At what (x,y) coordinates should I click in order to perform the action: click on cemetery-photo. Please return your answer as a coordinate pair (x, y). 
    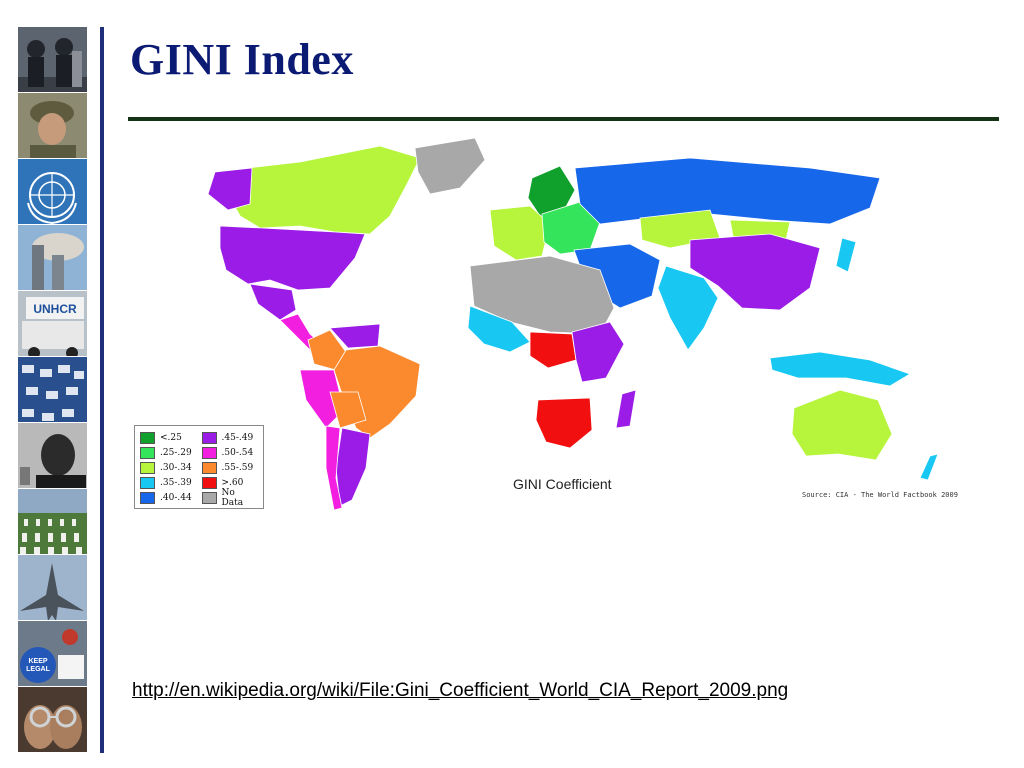
    Looking at the image, I should click on (52, 522).